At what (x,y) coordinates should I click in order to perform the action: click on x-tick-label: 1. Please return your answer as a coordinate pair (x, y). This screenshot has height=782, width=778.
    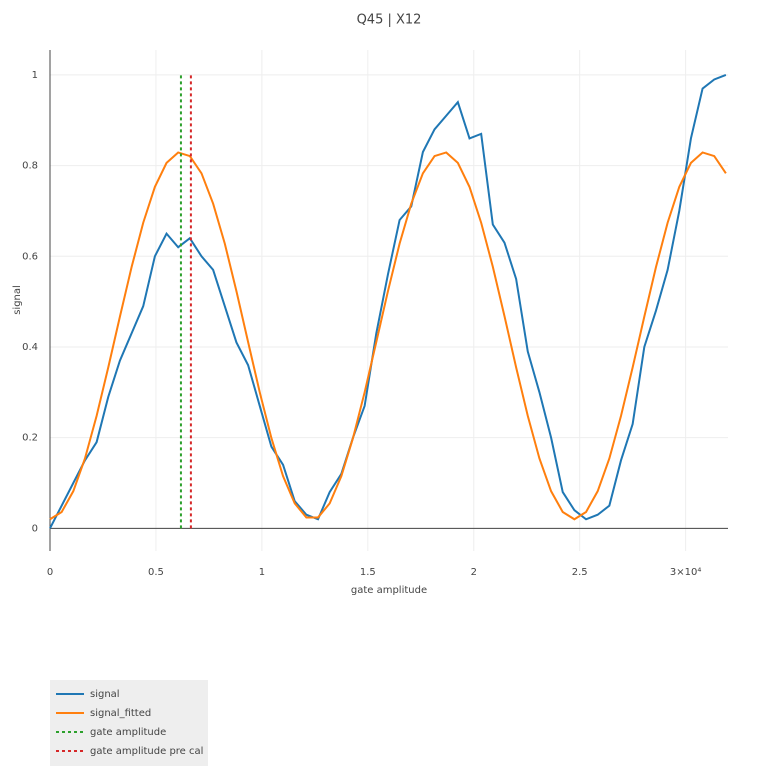
    Looking at the image, I should click on (262, 572).